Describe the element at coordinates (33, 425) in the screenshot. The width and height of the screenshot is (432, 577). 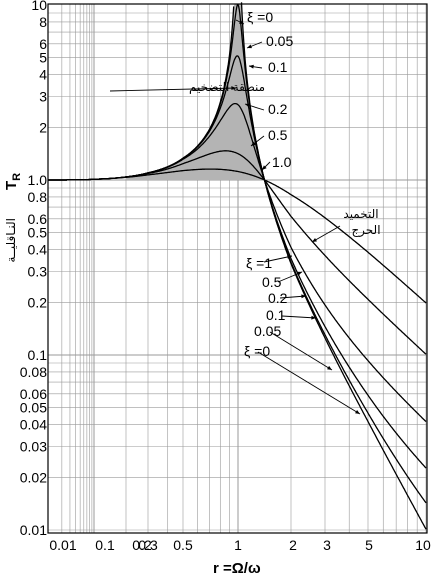
I see `y-tick-label: 0.04` at that location.